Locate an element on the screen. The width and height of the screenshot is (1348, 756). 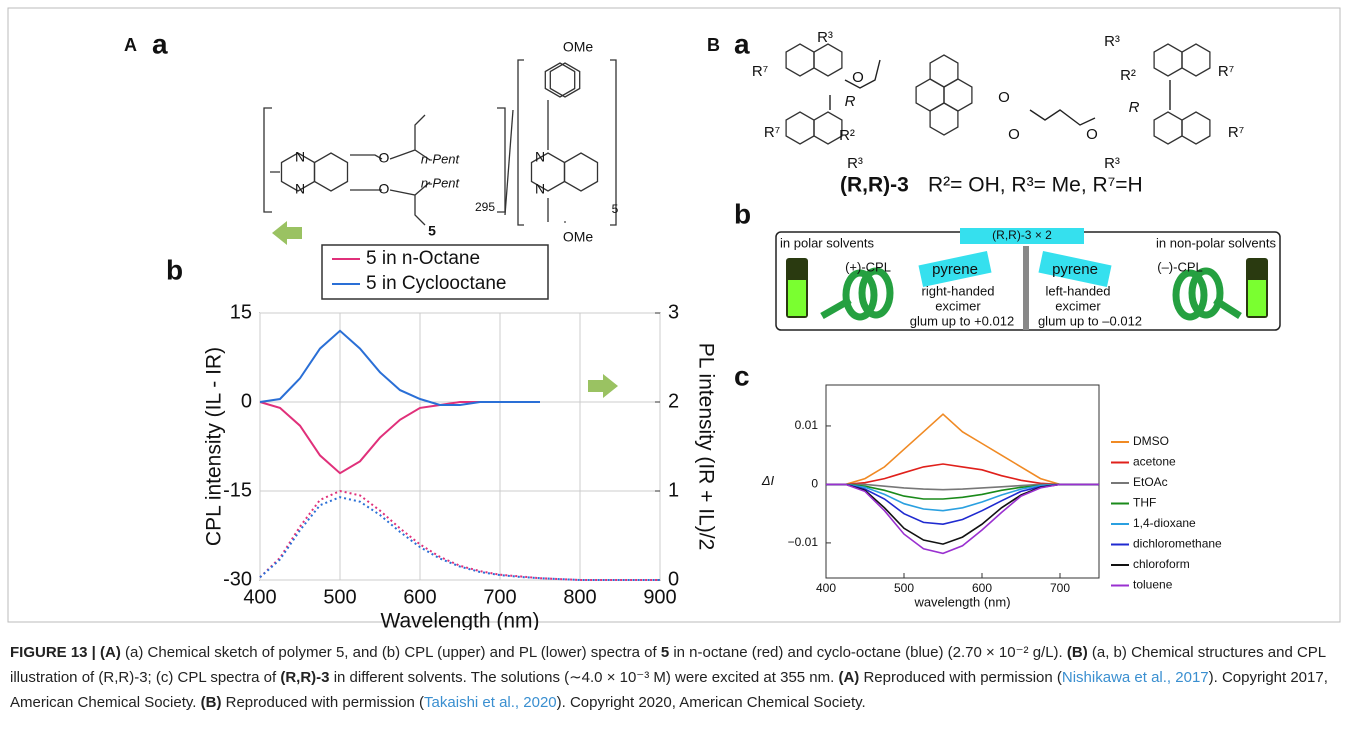
x-tick-label: 500 is located at coordinates (339, 597).